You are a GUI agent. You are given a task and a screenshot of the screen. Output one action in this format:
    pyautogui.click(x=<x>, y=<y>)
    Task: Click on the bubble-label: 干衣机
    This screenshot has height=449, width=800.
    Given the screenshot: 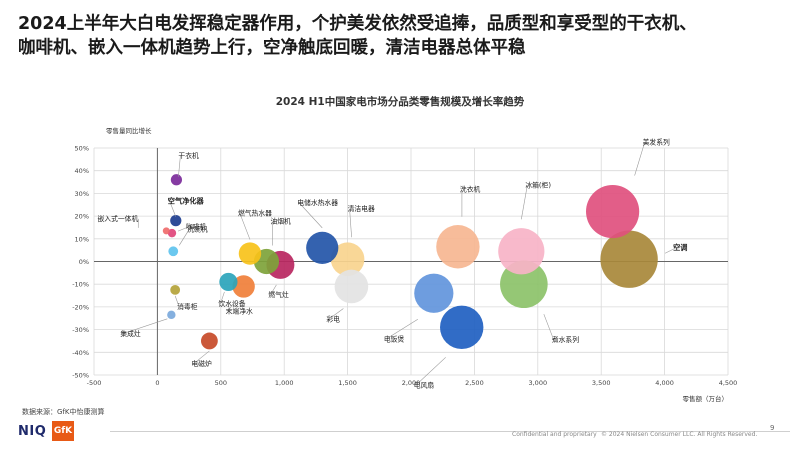 What is the action you would take?
    pyautogui.click(x=188, y=155)
    